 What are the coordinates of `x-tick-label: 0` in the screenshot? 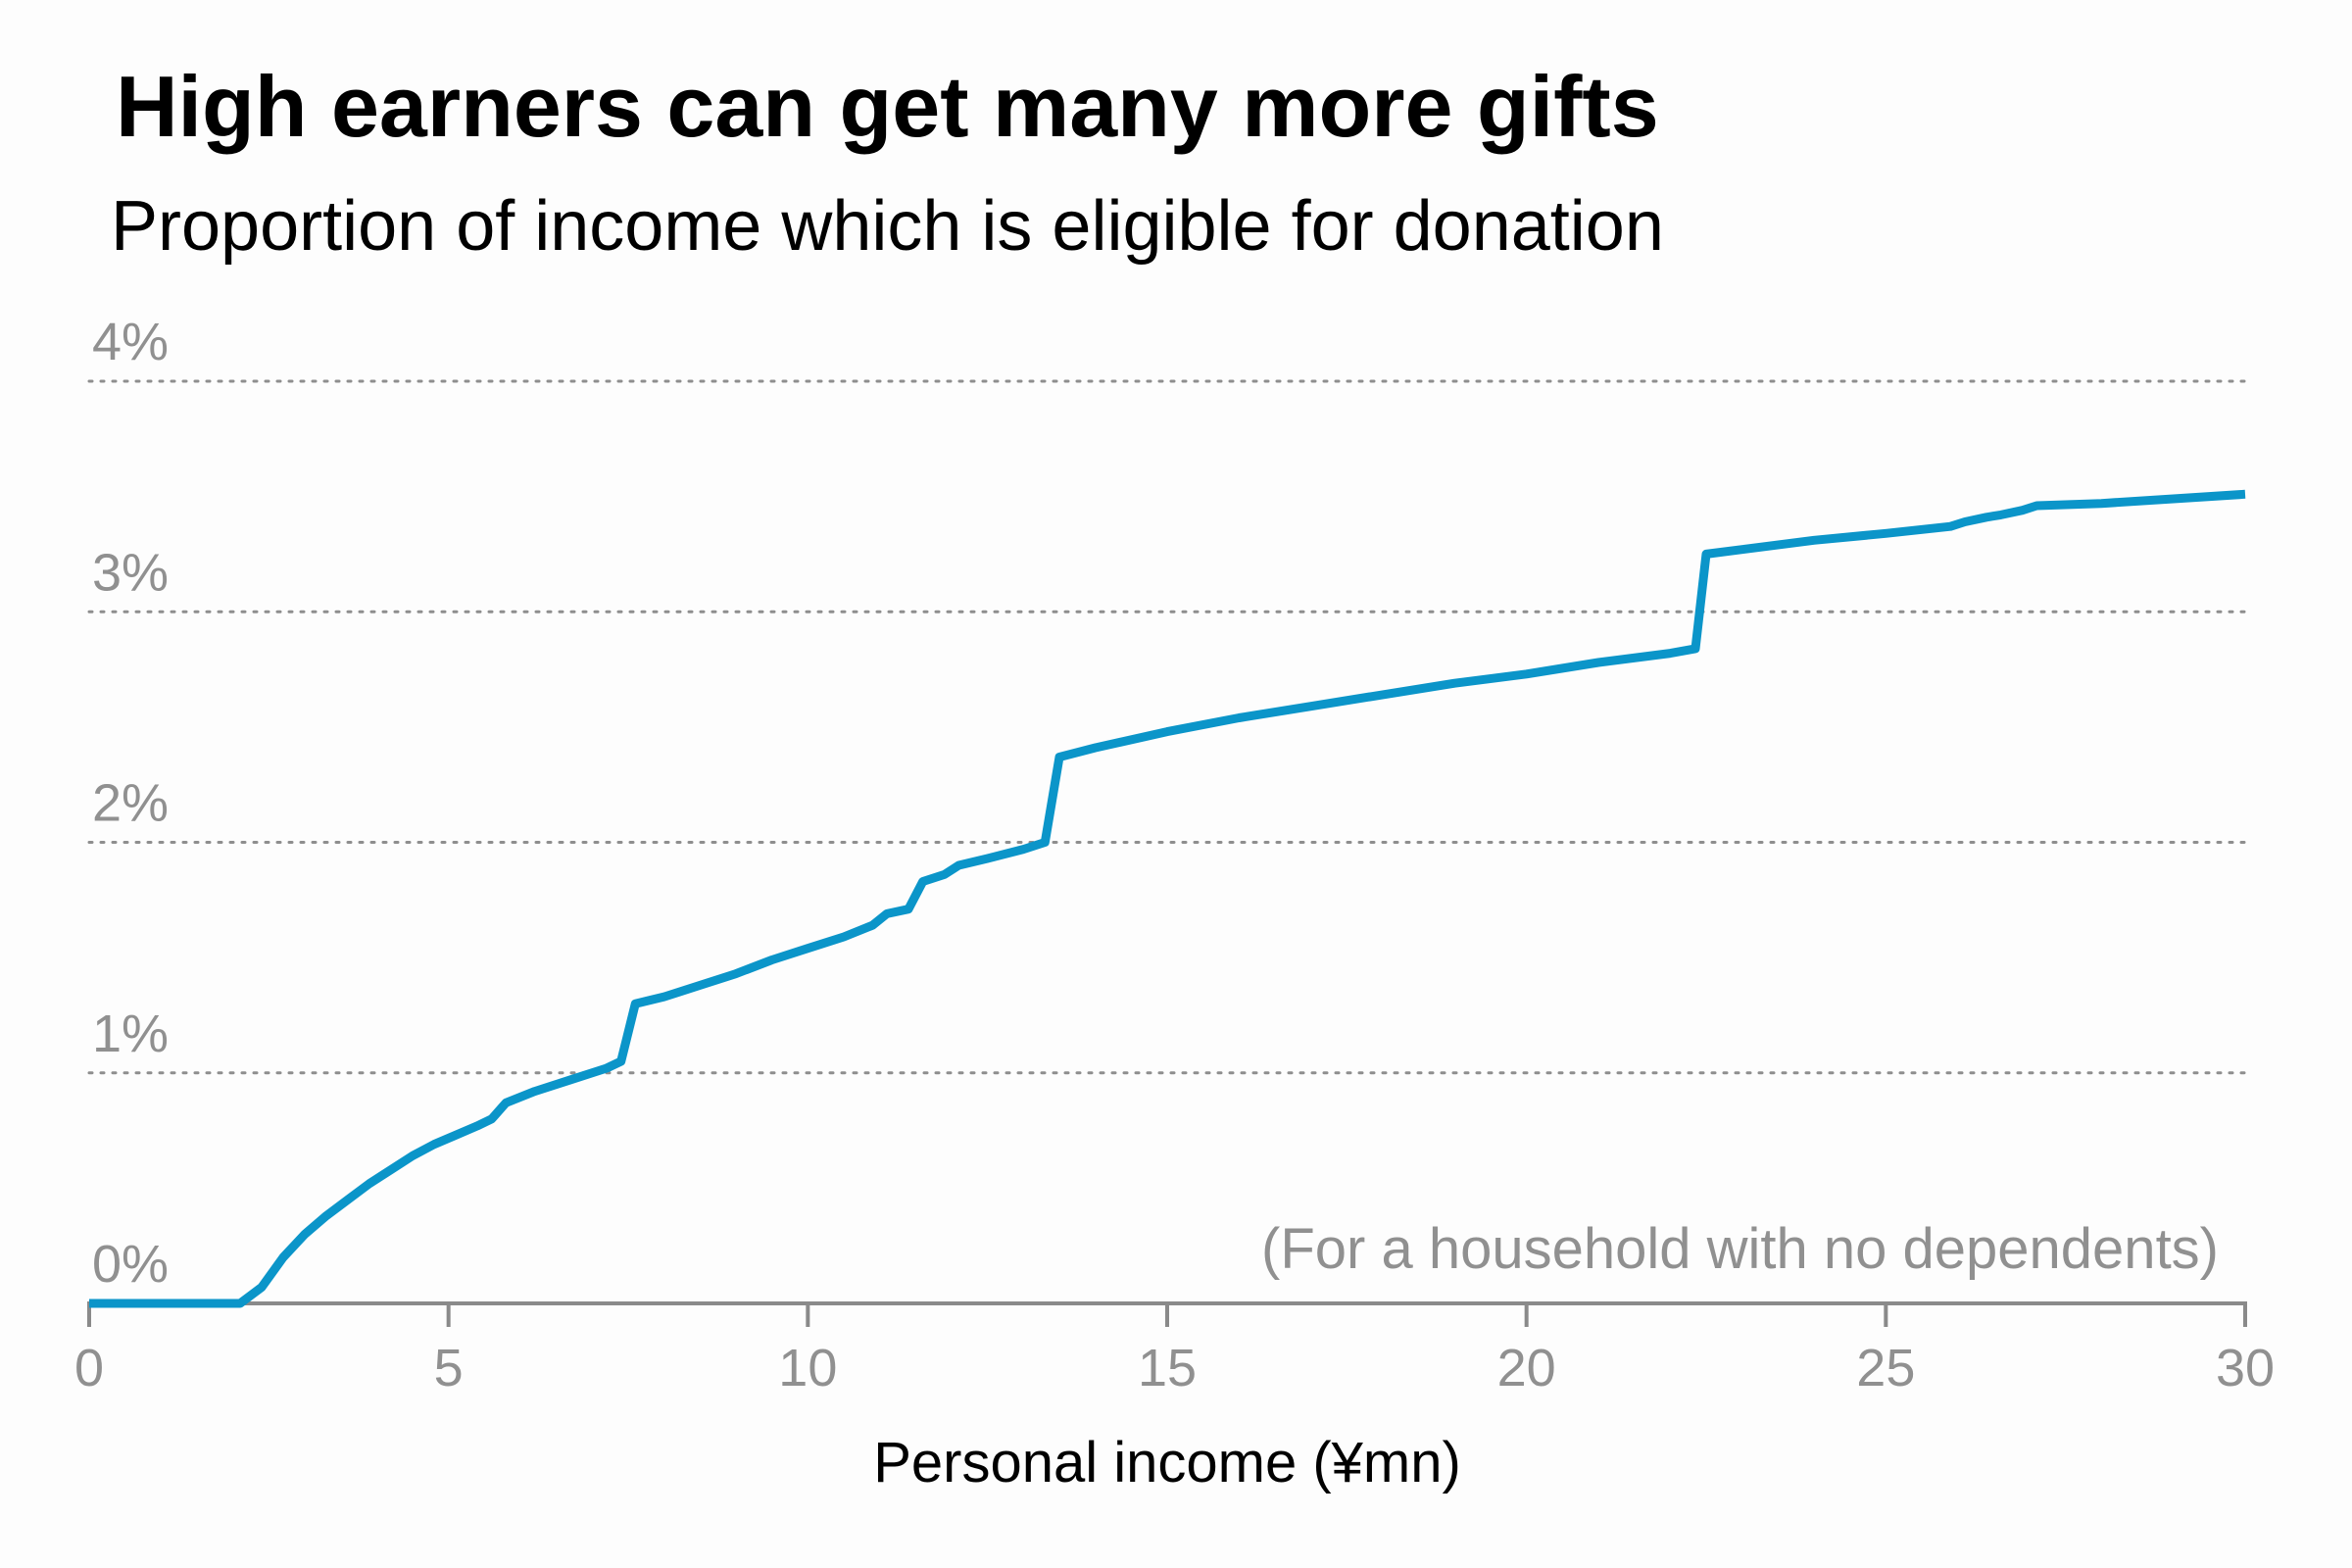 It's located at (89, 1368).